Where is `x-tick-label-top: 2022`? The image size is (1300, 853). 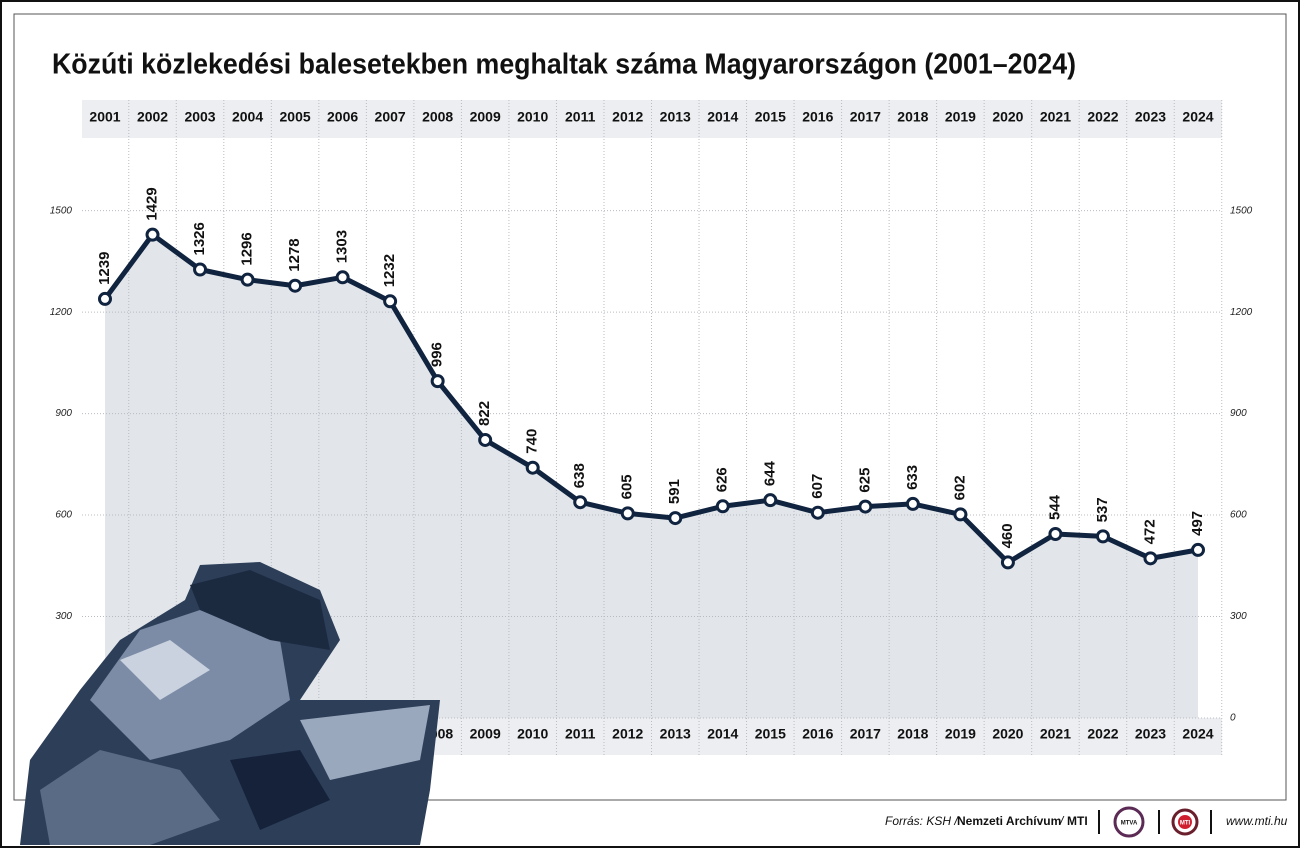
x-tick-label-top: 2022 is located at coordinates (1102, 117).